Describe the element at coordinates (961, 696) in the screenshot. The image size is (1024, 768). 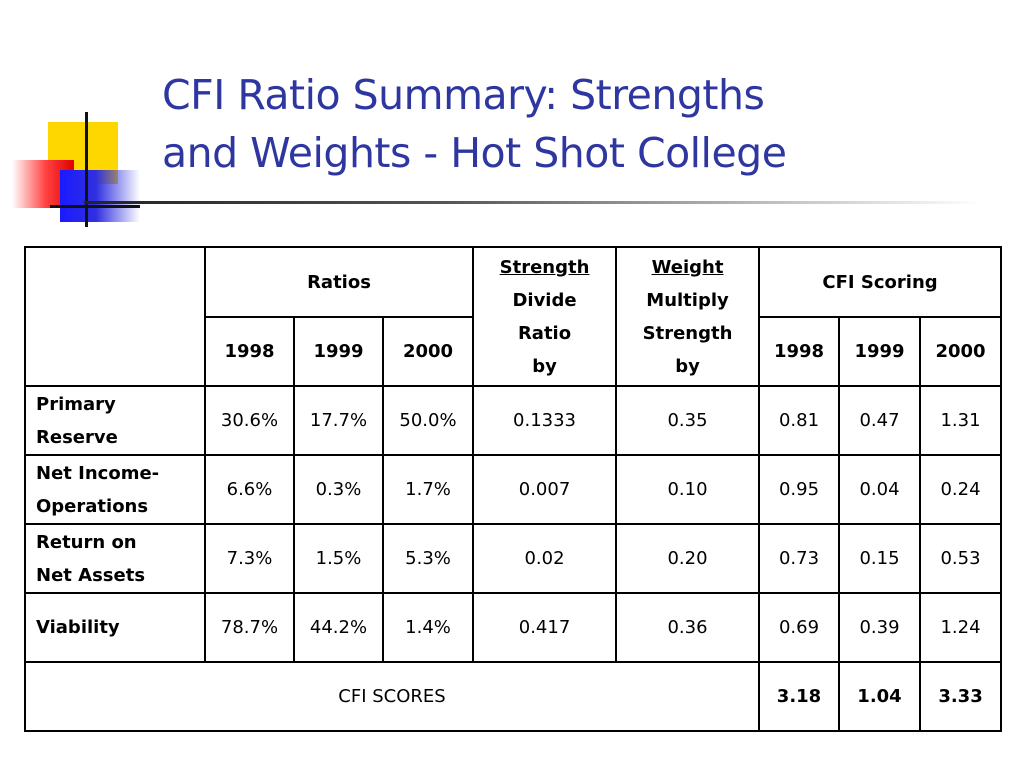
I see `cfi-score-2000: 3.33` at that location.